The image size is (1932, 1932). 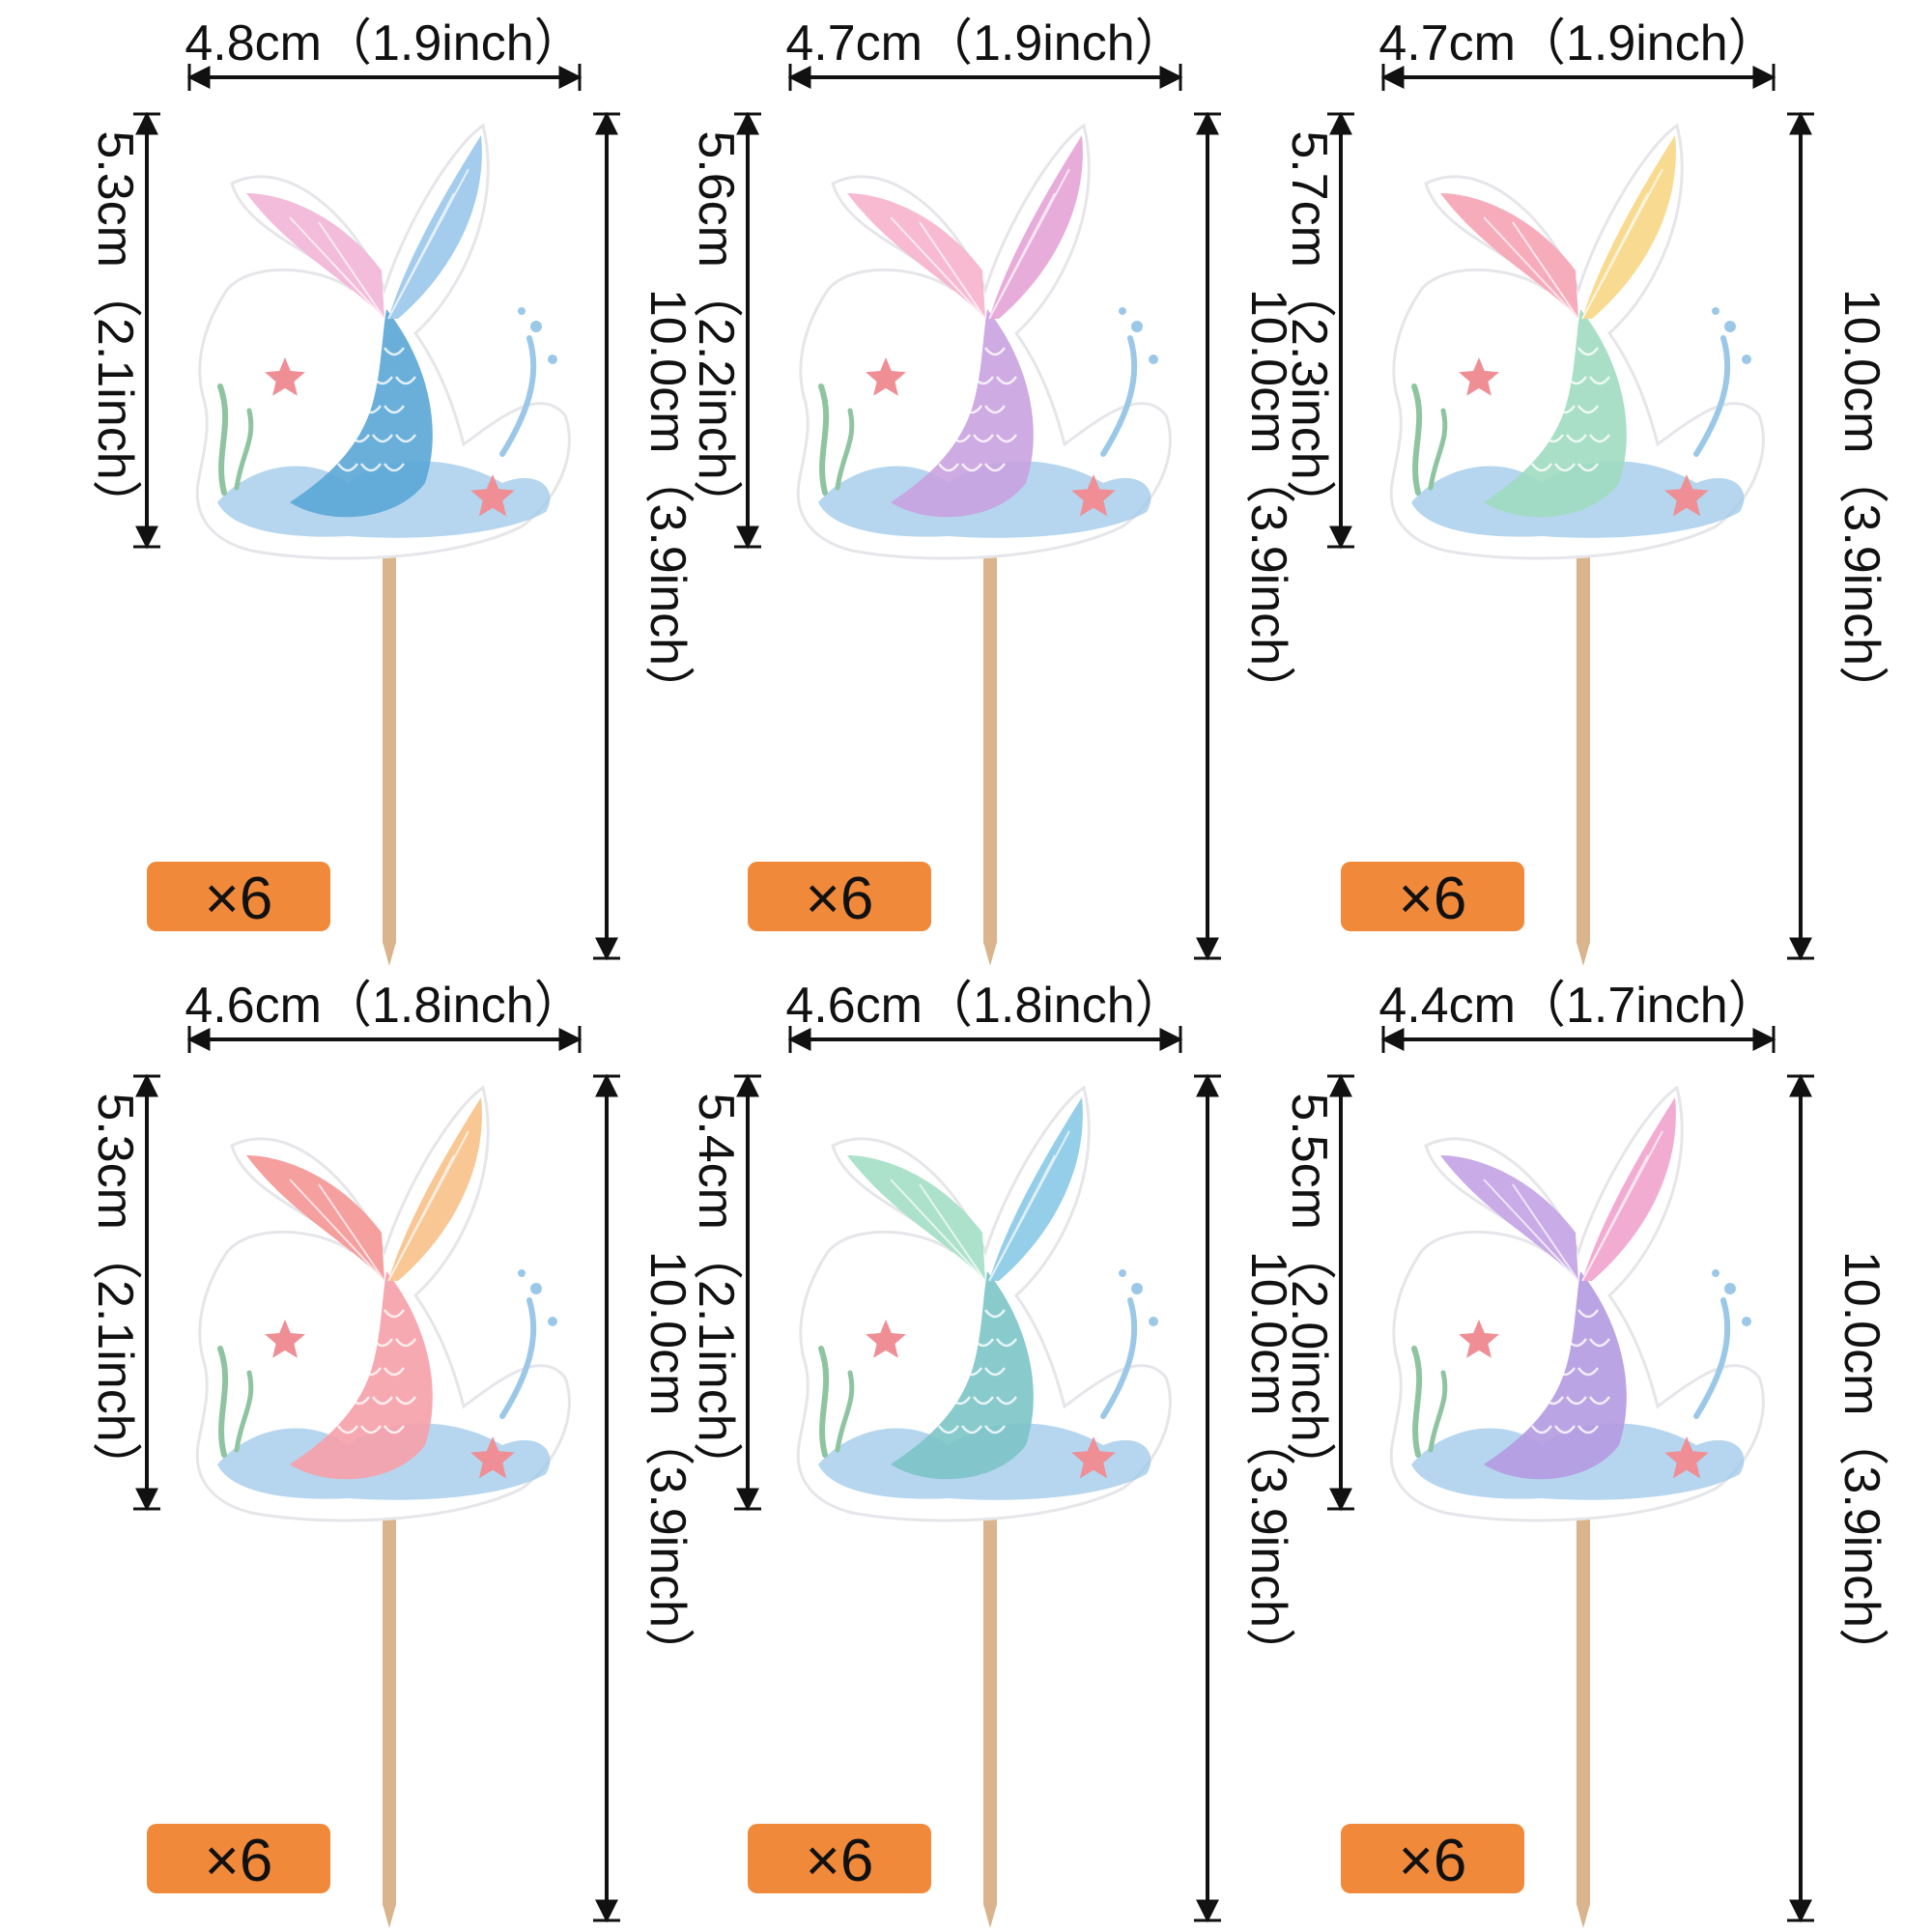 What do you see at coordinates (716, 329) in the screenshot?
I see `head-height-label: 5.6cm（2.2inch）` at bounding box center [716, 329].